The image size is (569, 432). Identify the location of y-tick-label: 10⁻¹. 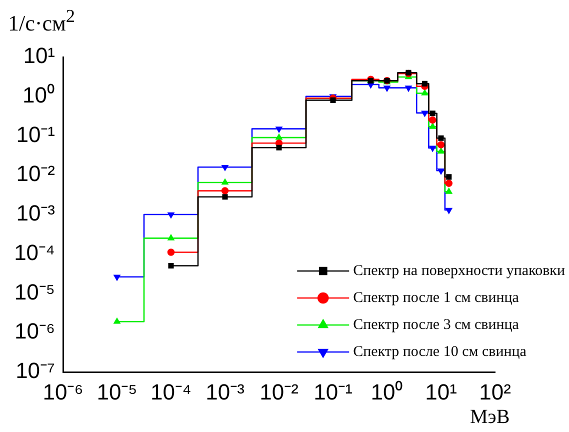
(35, 134).